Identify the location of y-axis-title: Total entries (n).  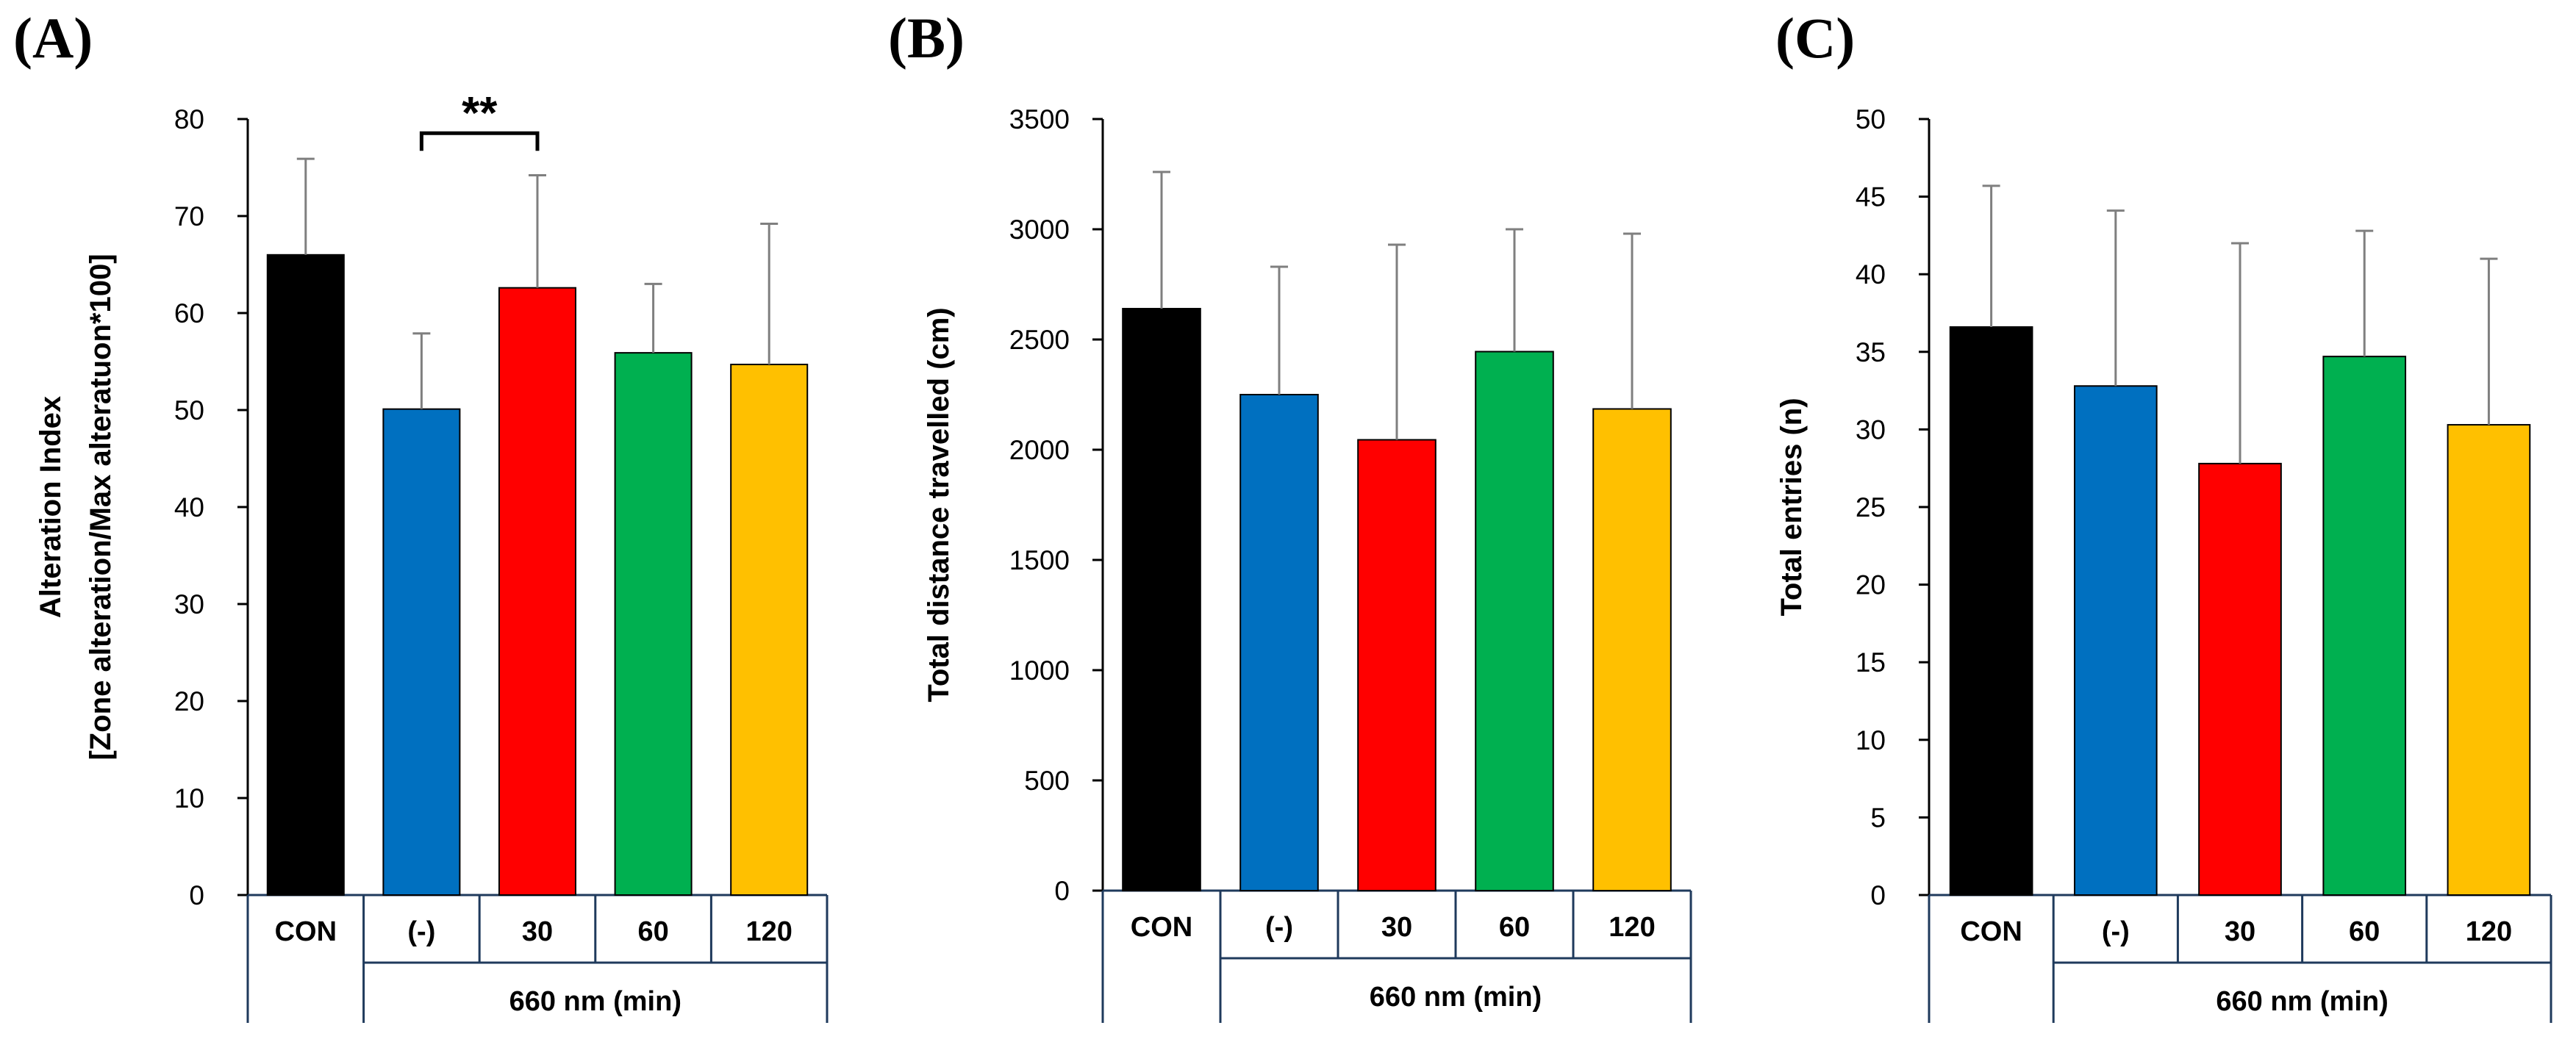
(1792, 507).